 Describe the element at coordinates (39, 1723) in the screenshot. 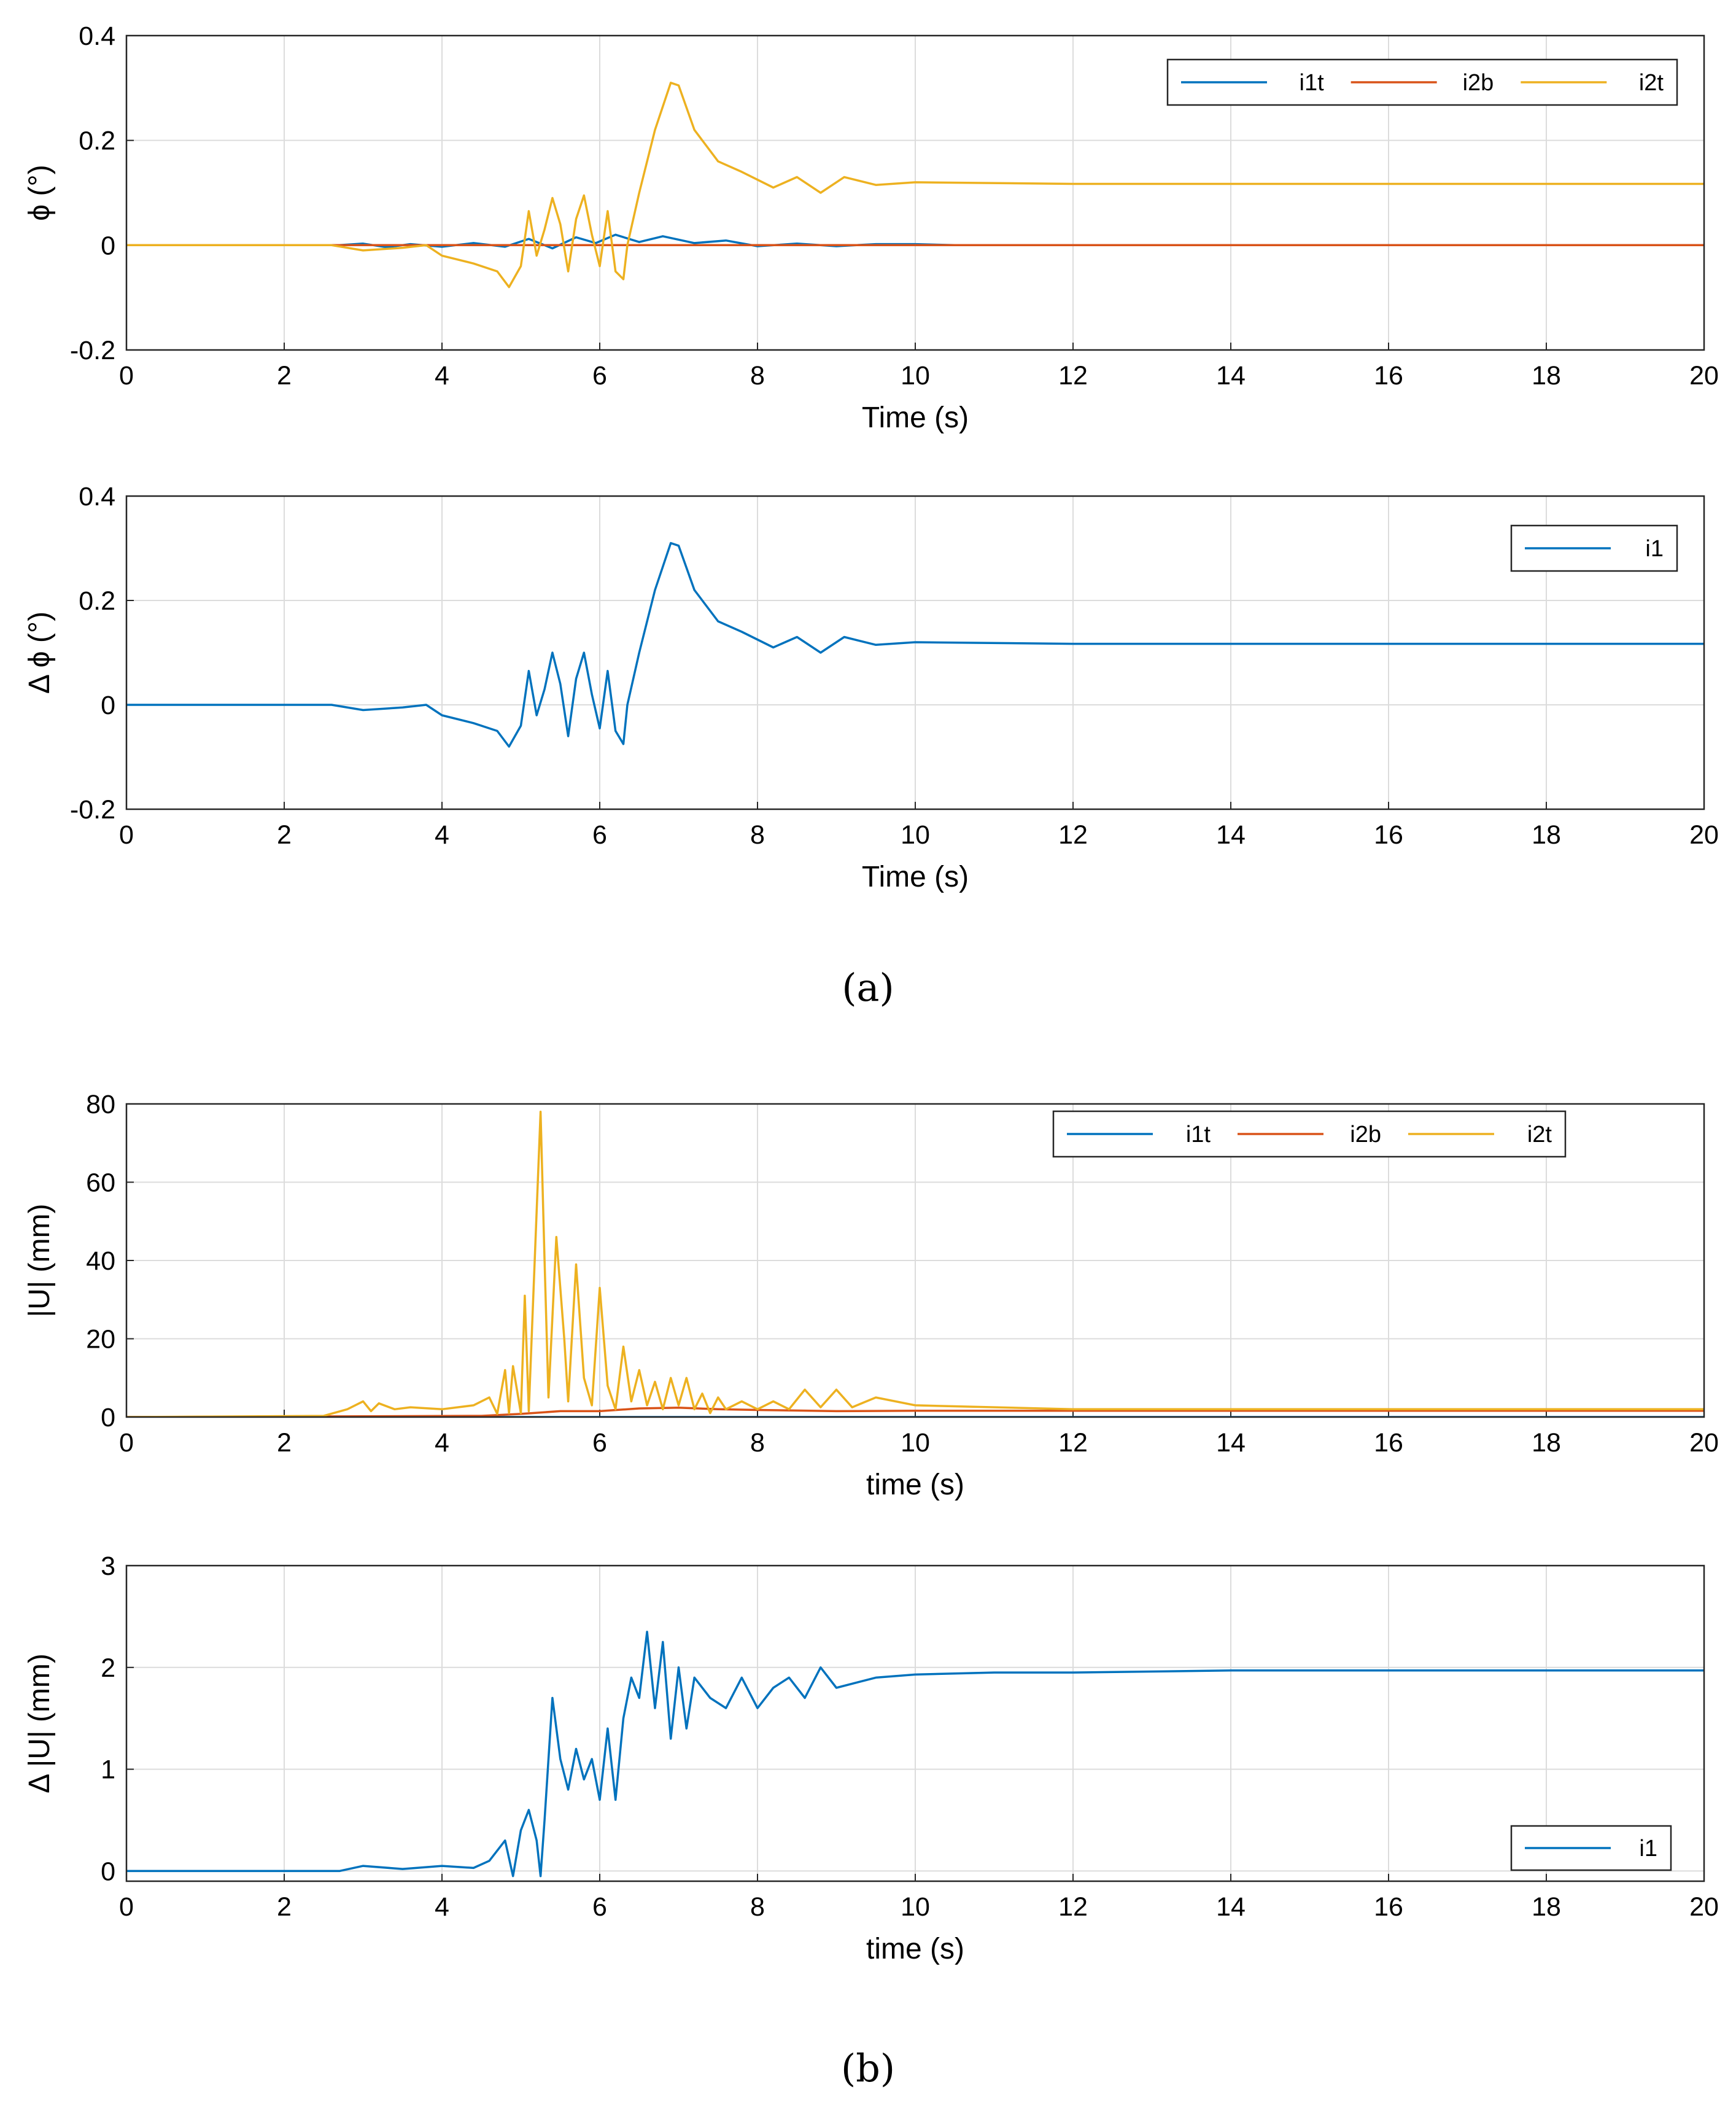

I see `y-axis-label: Δ |U| (mm)` at that location.